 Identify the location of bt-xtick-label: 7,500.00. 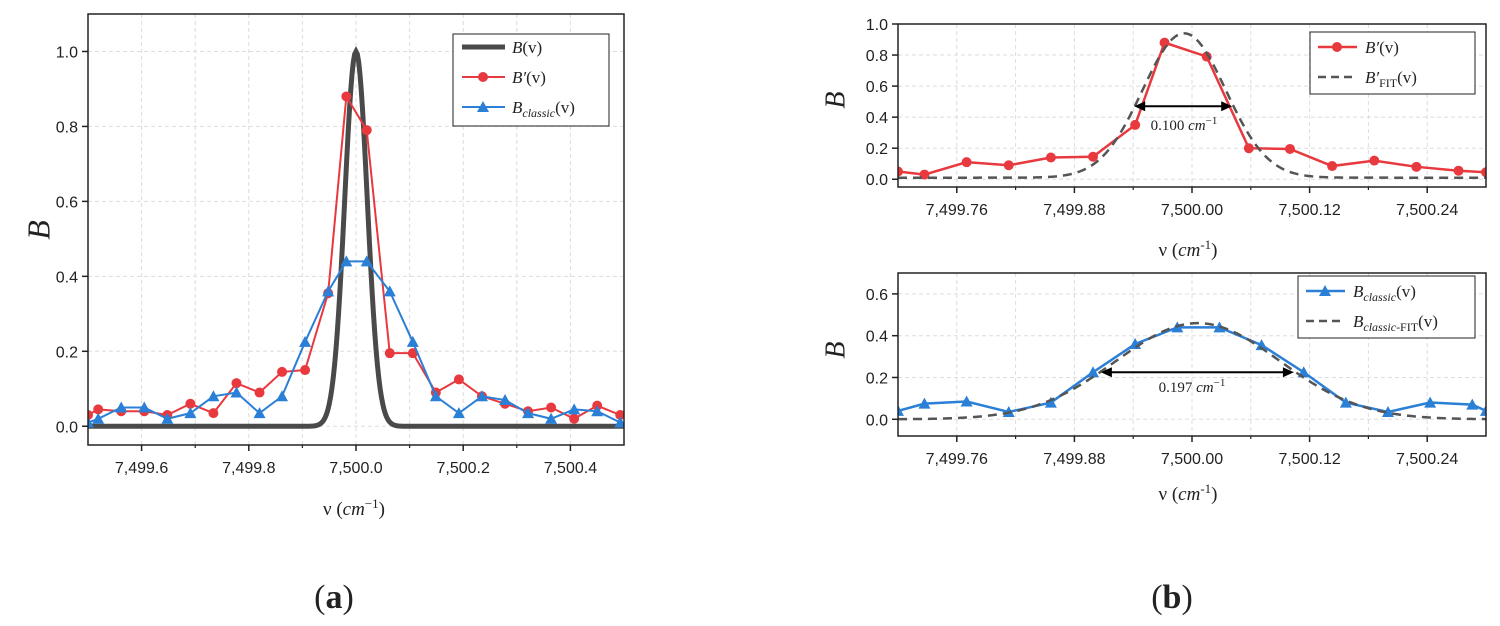
(1192, 210).